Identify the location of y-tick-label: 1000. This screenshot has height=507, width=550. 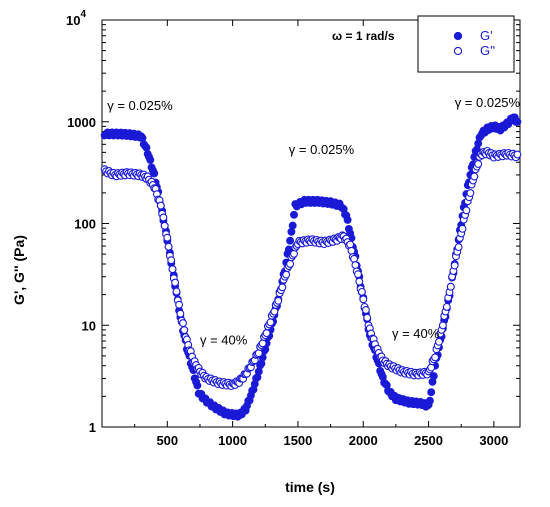
(81, 122).